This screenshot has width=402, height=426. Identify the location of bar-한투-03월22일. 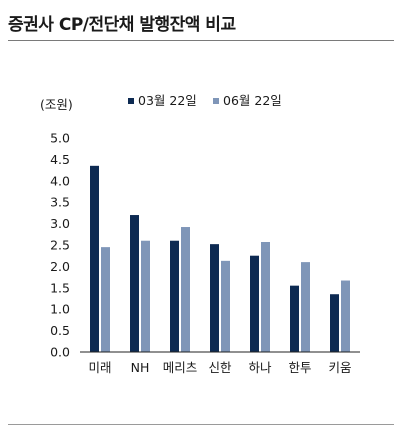
(294, 318).